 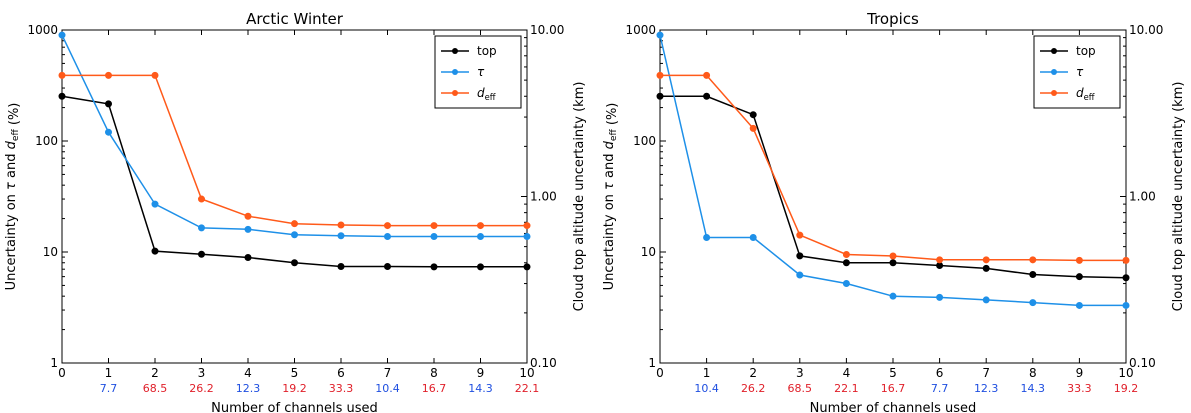 What do you see at coordinates (201, 388) in the screenshot?
I see `channel-label: 26.2` at bounding box center [201, 388].